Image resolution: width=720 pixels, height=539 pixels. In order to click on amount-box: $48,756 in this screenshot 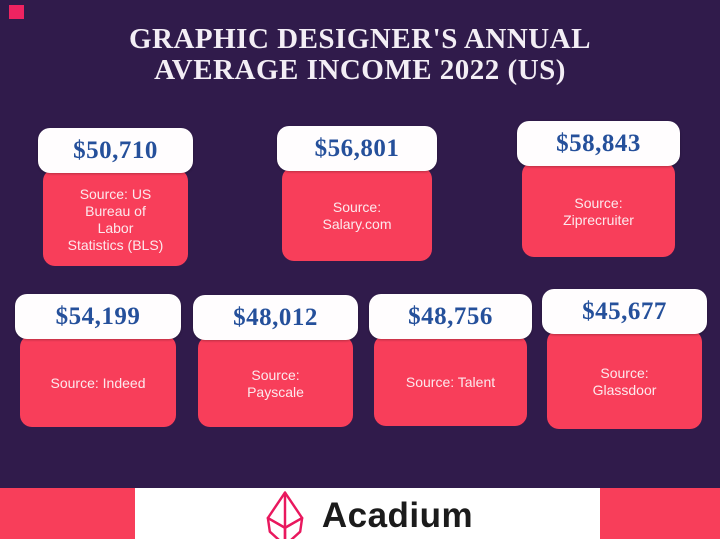, I will do `click(450, 316)`.